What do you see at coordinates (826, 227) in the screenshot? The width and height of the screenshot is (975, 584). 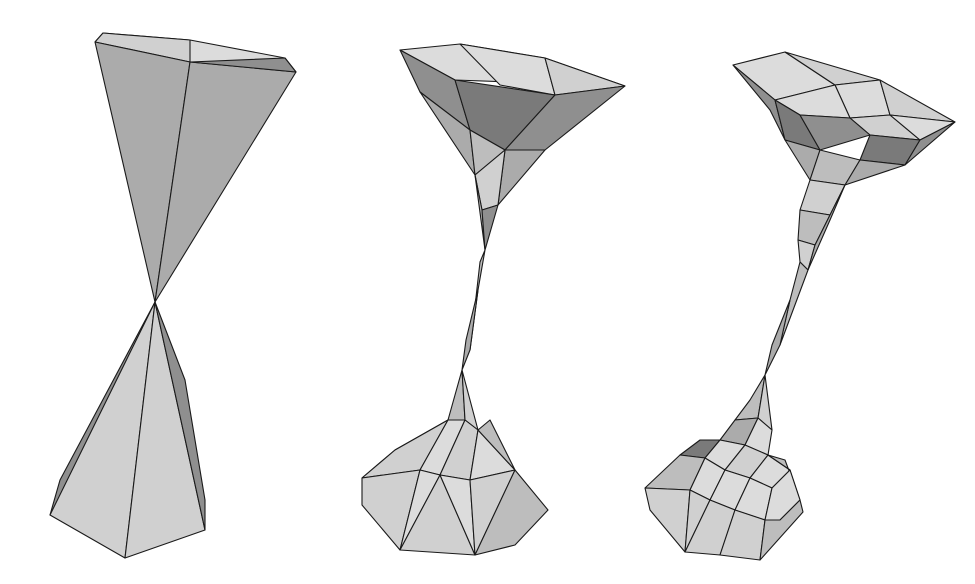 I see `funnel-neck-d` at bounding box center [826, 227].